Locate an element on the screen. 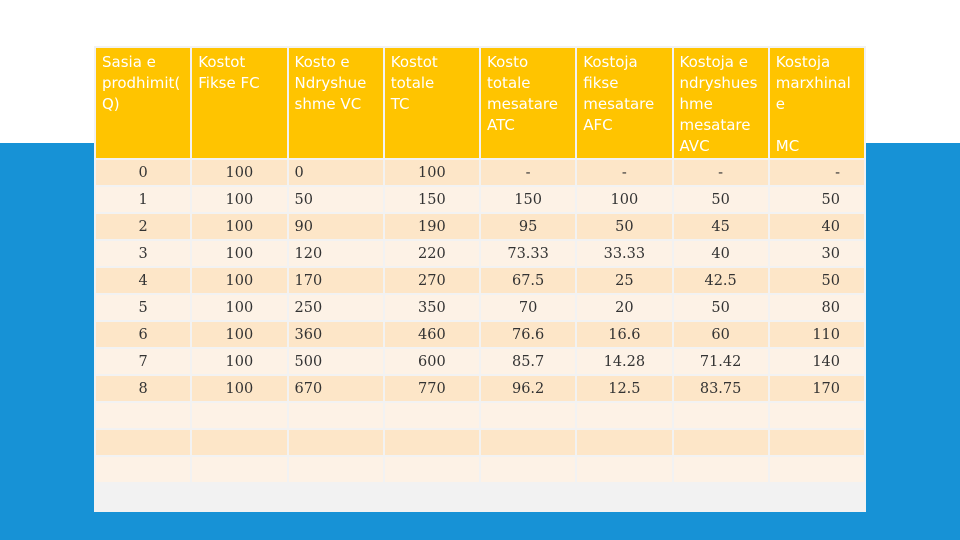  cell-total-cost: 150 is located at coordinates (431, 199).